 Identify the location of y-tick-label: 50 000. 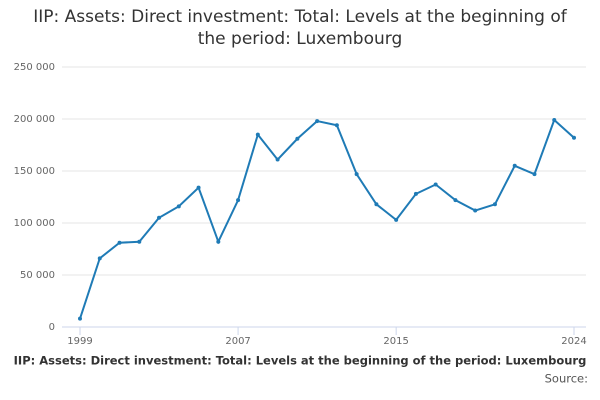
(37, 275).